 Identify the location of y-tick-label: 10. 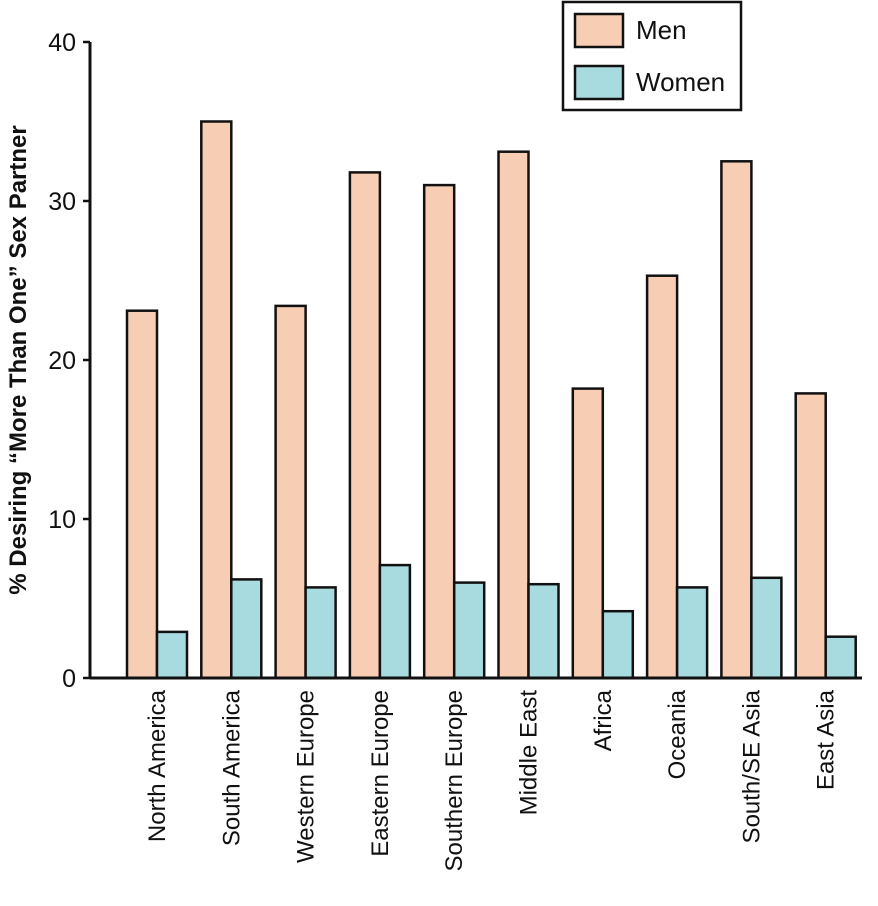
(62, 520).